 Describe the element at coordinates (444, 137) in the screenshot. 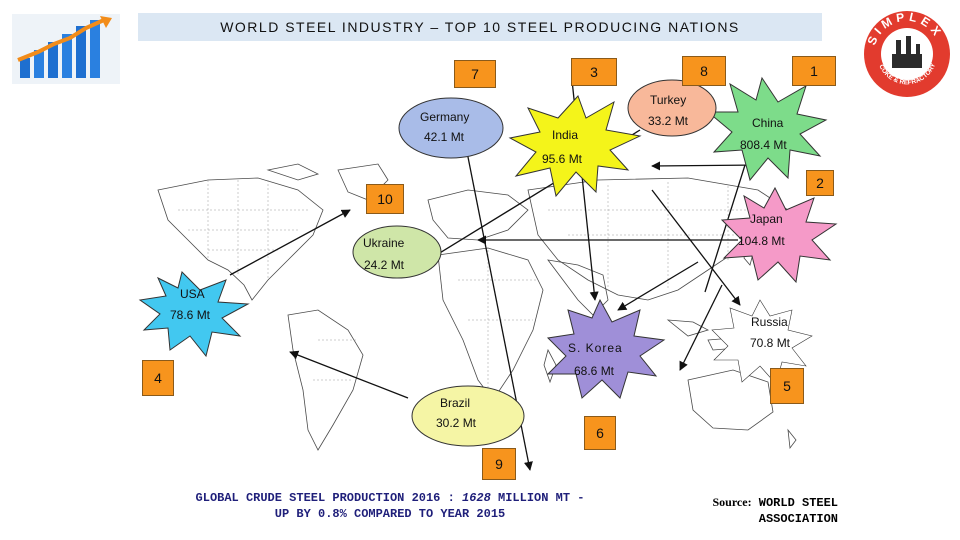

I see `germany-value: 42.1 Mt` at that location.